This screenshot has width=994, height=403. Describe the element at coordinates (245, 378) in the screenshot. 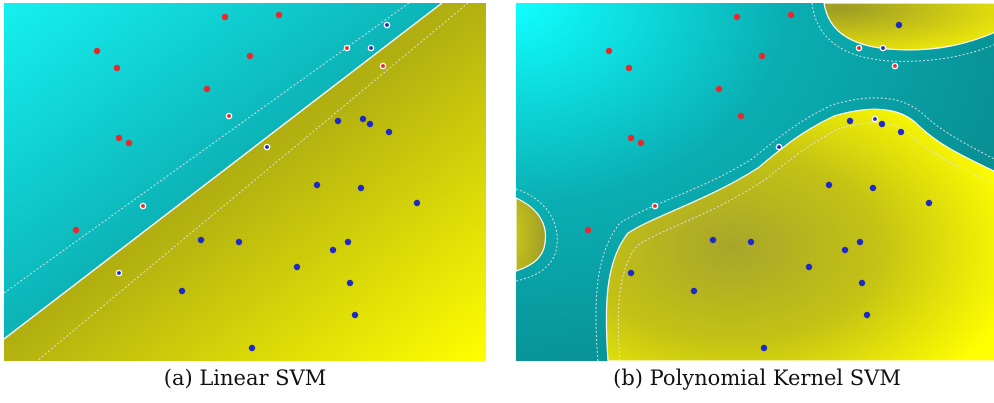

I see `caption-linear-svm: (a) Linear SVM` at that location.